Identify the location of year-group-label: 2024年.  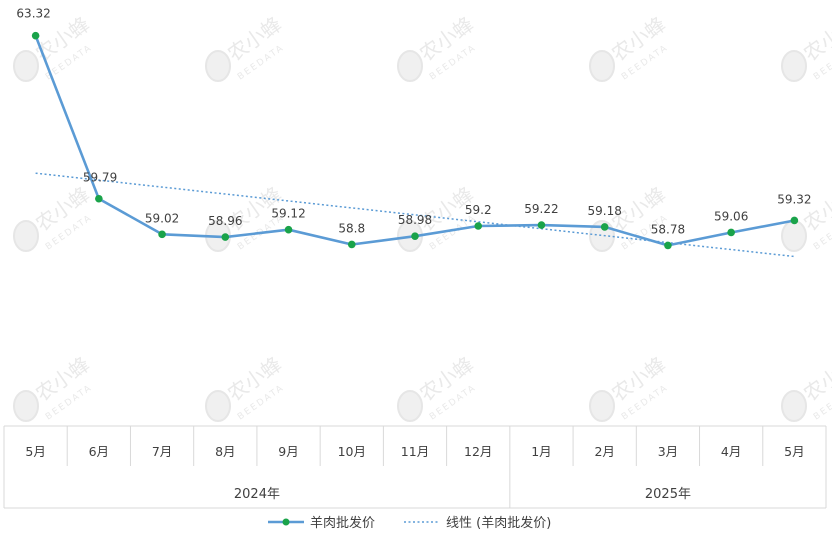
(257, 494).